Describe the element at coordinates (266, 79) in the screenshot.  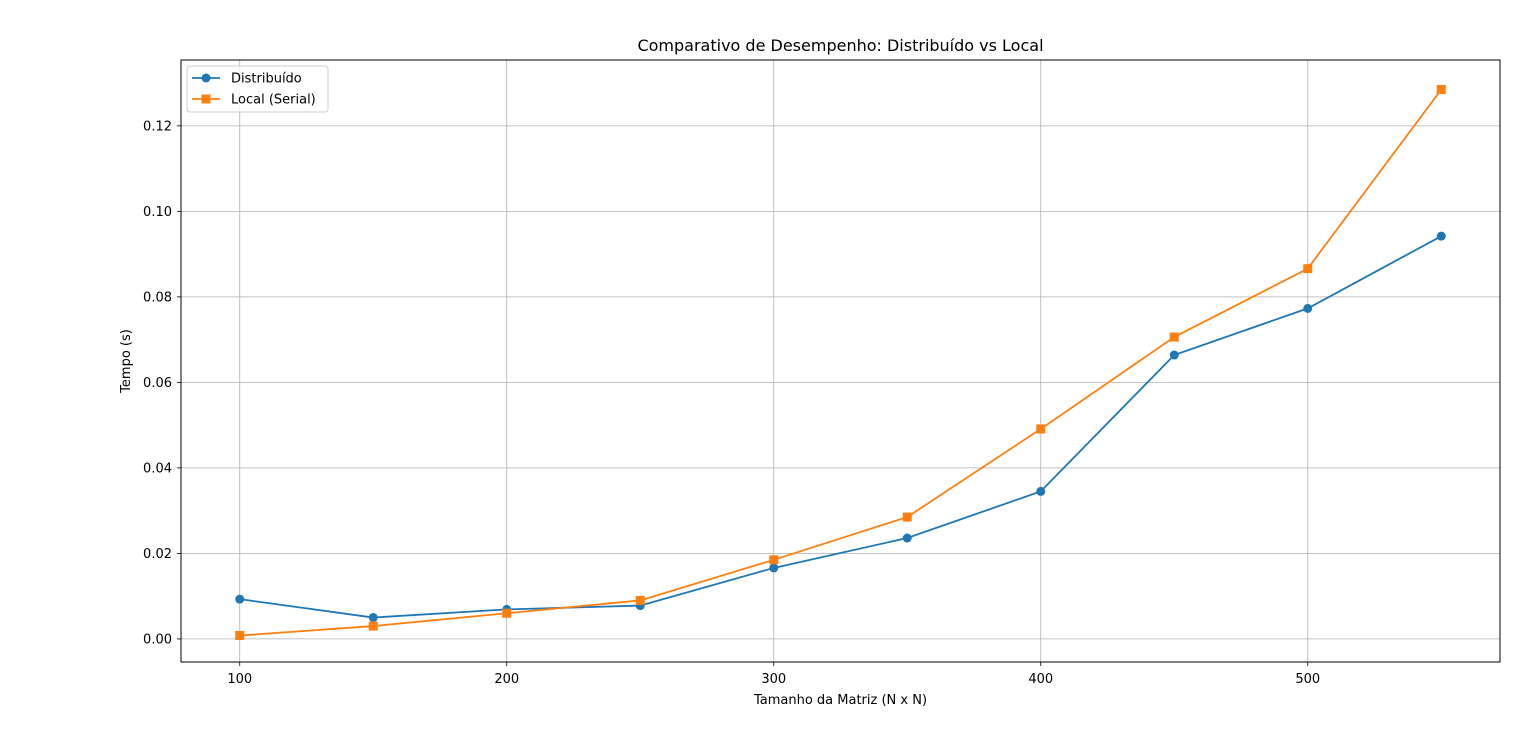
I see `legend-label: Distribuído` at that location.